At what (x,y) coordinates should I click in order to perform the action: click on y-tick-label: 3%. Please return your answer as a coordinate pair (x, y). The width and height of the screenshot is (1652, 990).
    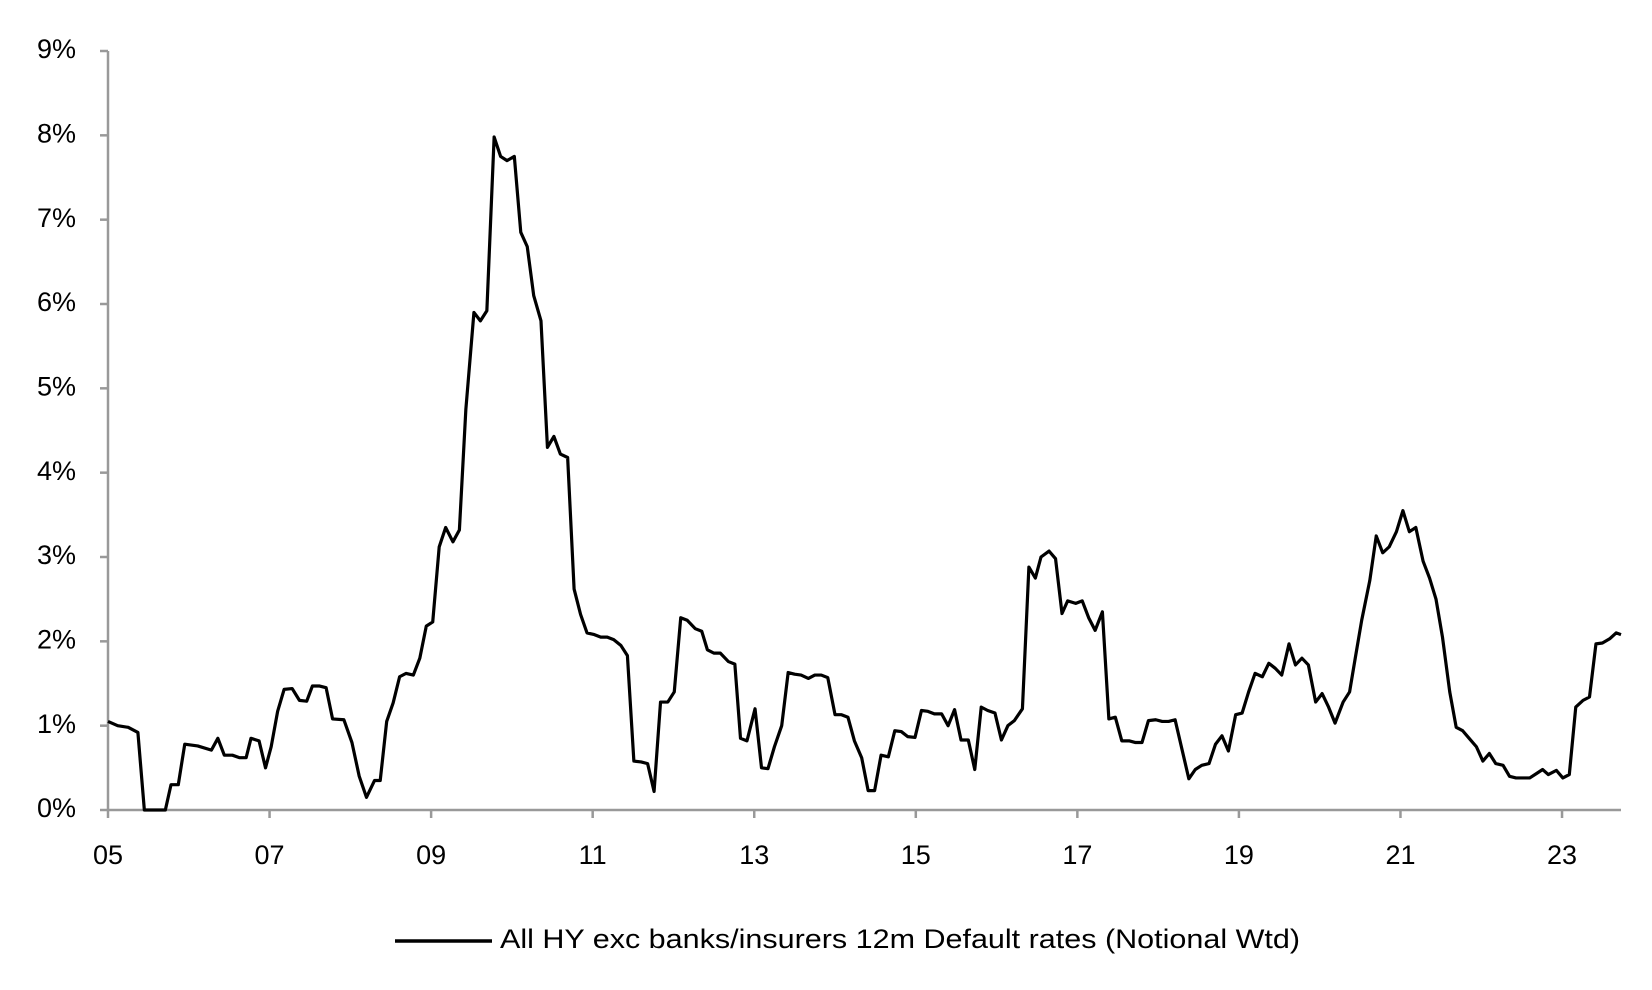
    Looking at the image, I should click on (56, 555).